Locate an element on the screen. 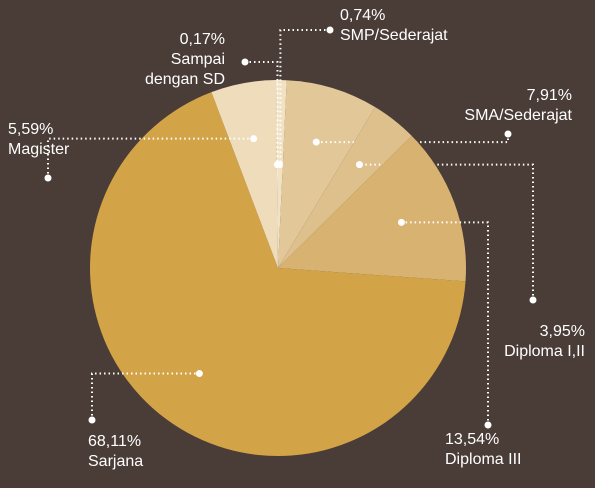  category-label: Diploma III is located at coordinates (483, 459).